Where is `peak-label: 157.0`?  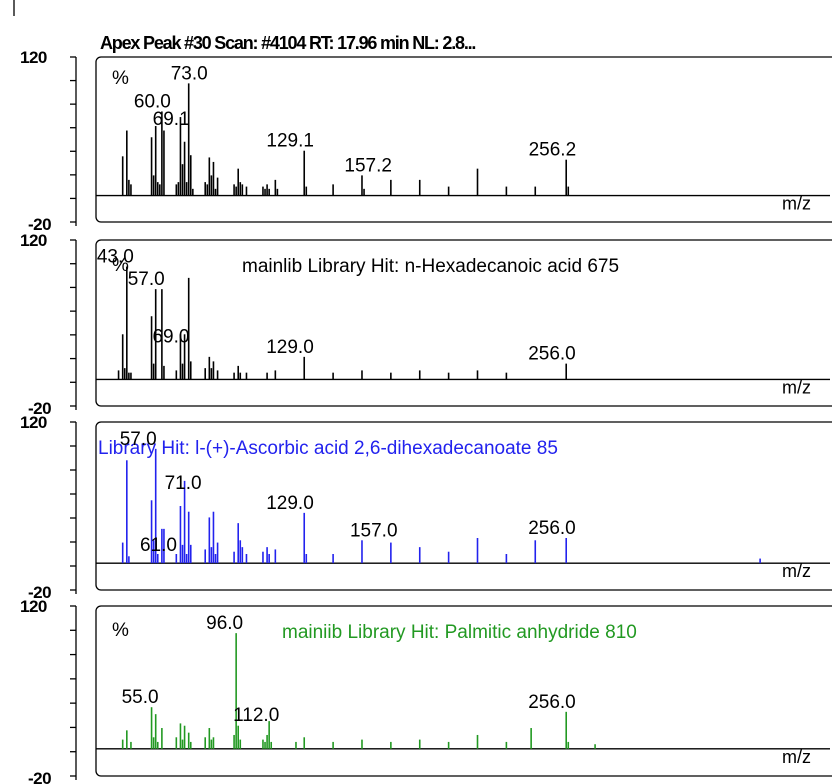 peak-label: 157.0 is located at coordinates (374, 530).